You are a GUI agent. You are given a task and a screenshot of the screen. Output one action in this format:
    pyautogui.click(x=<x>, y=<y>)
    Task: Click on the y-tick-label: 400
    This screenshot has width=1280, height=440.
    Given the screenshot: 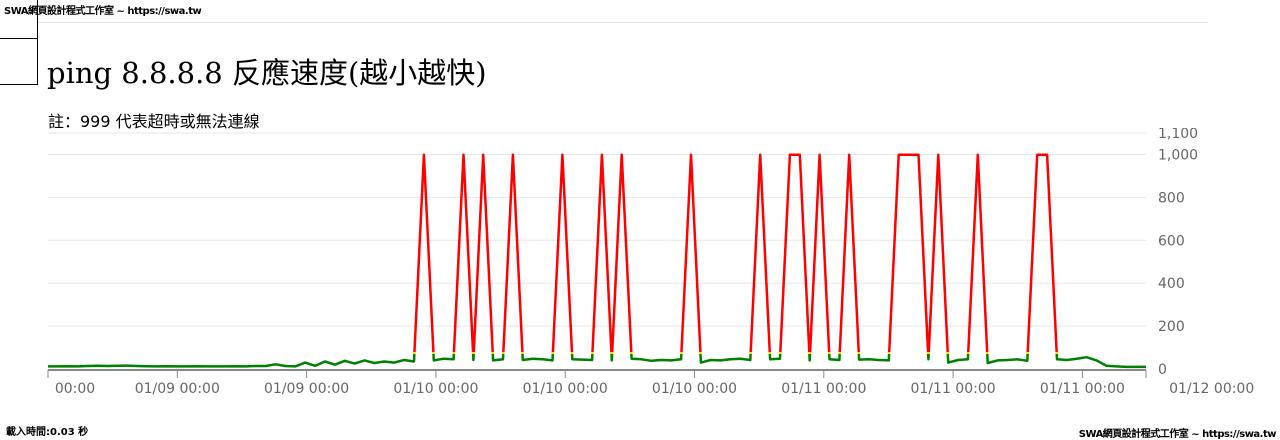 What is the action you would take?
    pyautogui.click(x=1171, y=284)
    